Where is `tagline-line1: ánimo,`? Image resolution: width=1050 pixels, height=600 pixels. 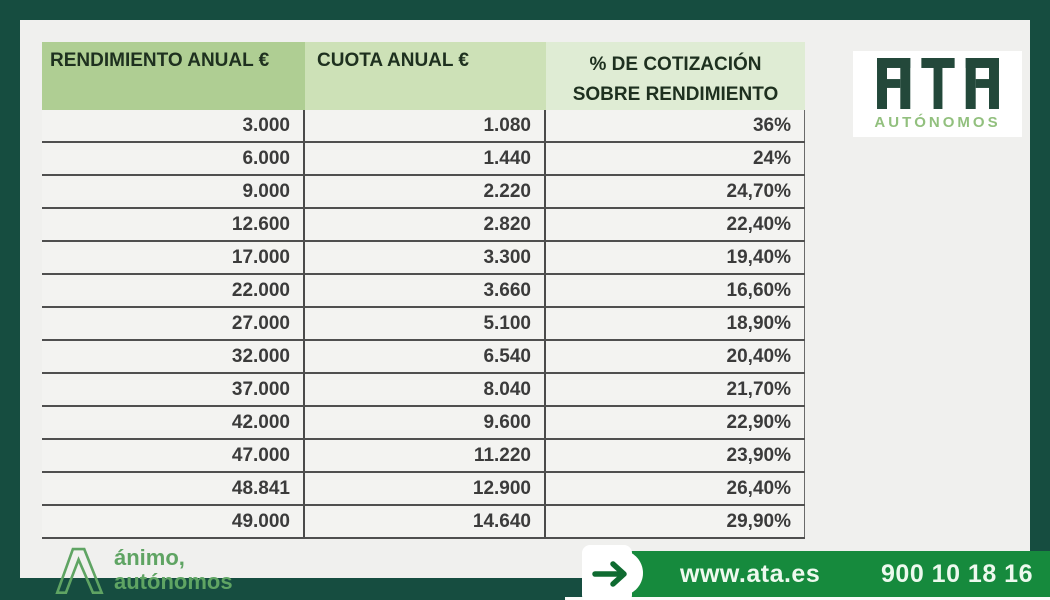 tagline-line1: ánimo, is located at coordinates (149, 557).